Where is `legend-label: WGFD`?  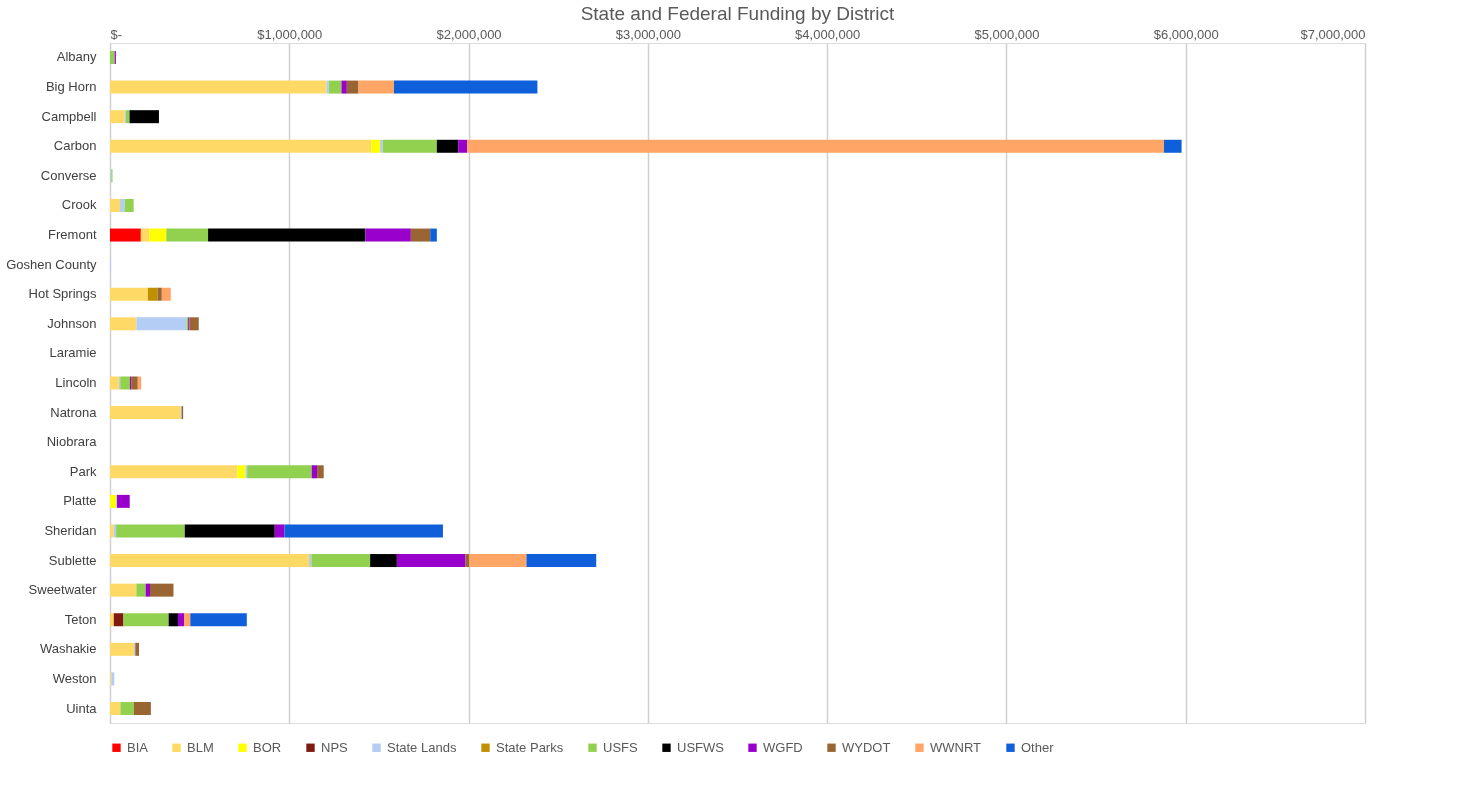
legend-label: WGFD is located at coordinates (783, 747).